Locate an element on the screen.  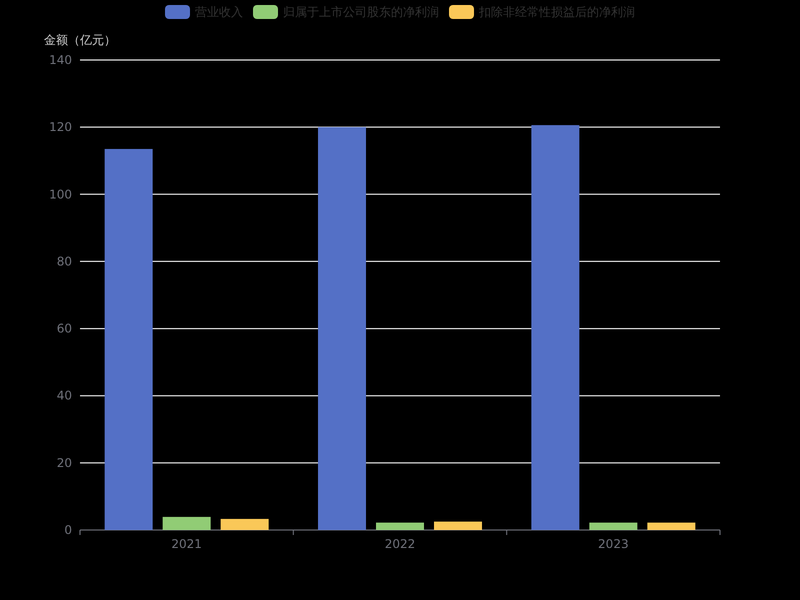
y-axis-title: 金额（亿元） is located at coordinates (80, 40).